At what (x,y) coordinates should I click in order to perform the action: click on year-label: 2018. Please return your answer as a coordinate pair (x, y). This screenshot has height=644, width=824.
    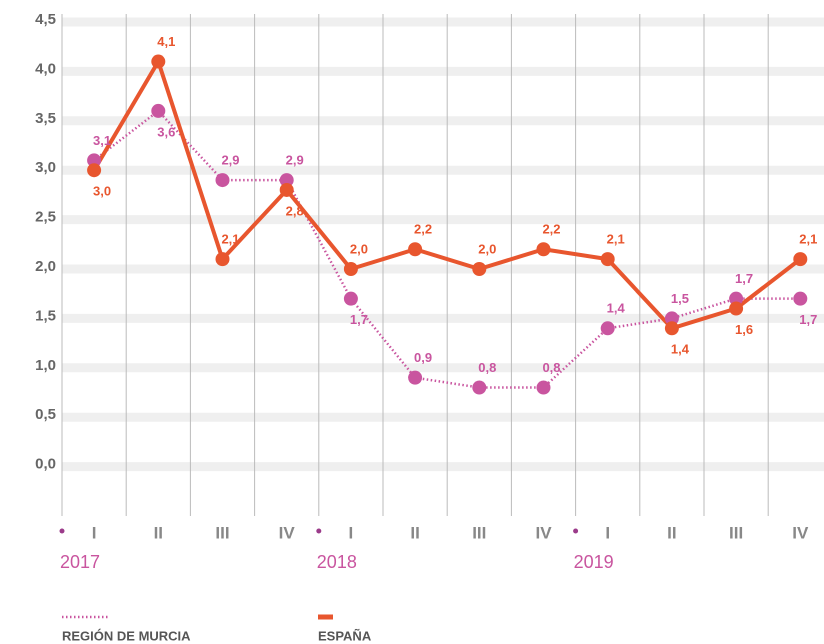
    Looking at the image, I should click on (337, 562).